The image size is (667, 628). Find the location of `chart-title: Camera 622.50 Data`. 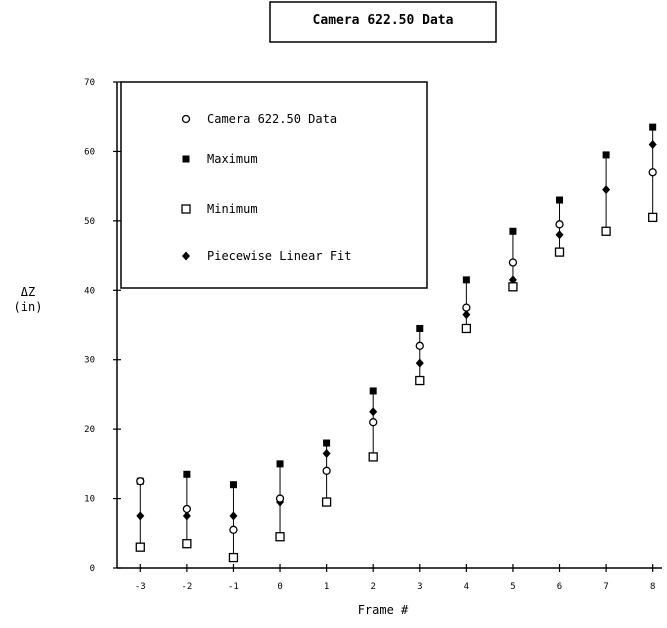

chart-title: Camera 622.50 Data is located at coordinates (383, 20).